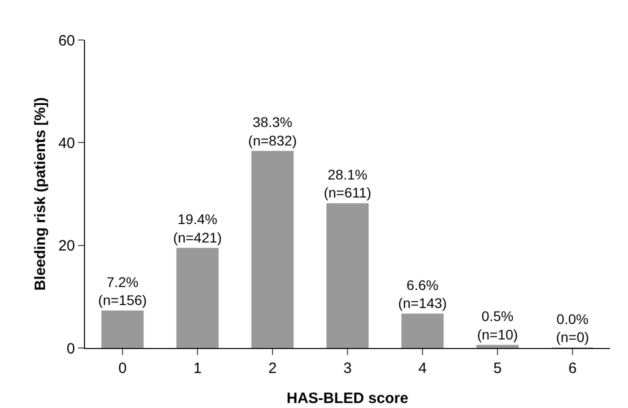  I want to click on y-tick-label: 0, so click(70, 349).